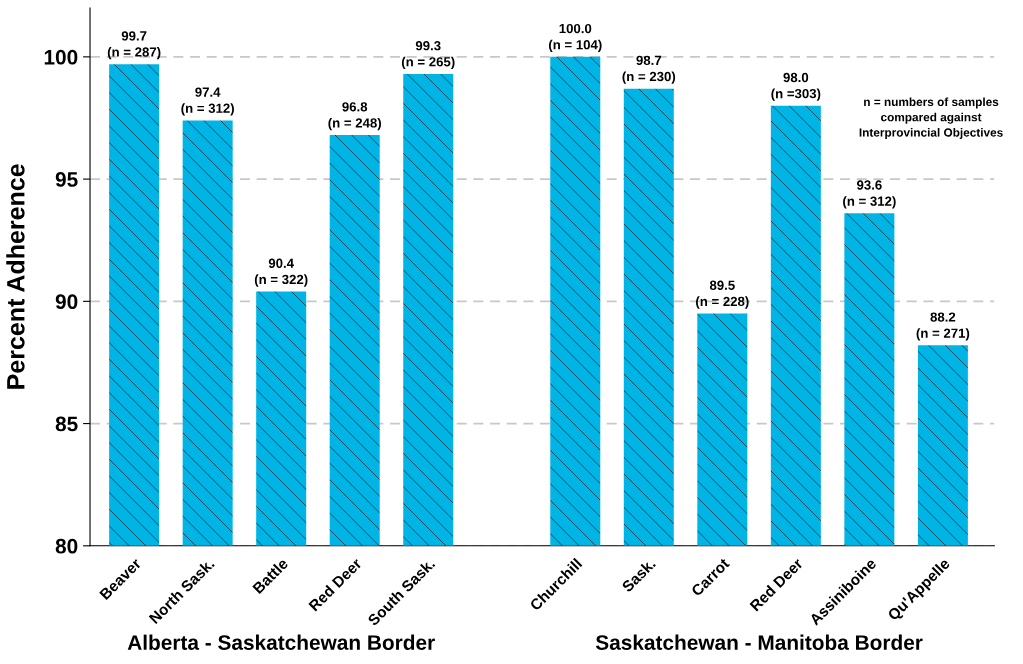  What do you see at coordinates (796, 86) in the screenshot?
I see `data-label: 98.0 (n =303)` at bounding box center [796, 86].